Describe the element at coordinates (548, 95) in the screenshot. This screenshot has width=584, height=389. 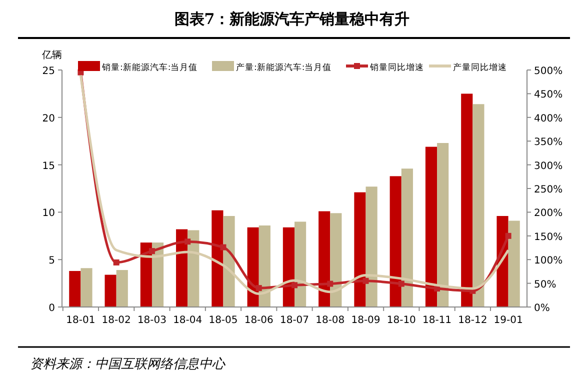
I see `y2-tick-label: 450%` at that location.